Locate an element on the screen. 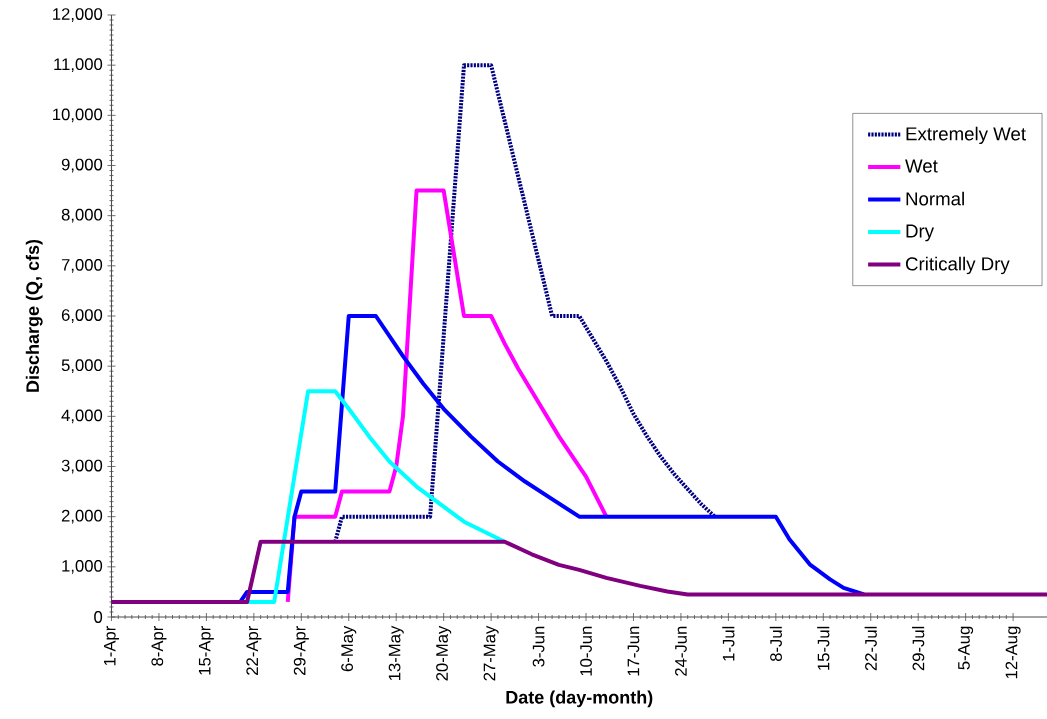  x-tick-label: 3-Jun is located at coordinates (538, 646).